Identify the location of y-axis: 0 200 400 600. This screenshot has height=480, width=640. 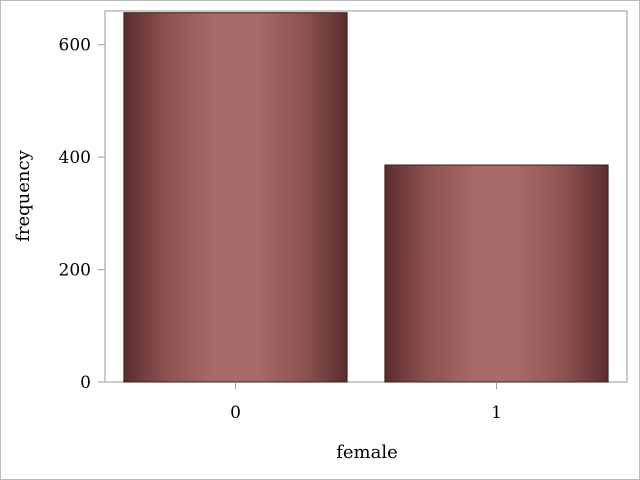
(82, 214).